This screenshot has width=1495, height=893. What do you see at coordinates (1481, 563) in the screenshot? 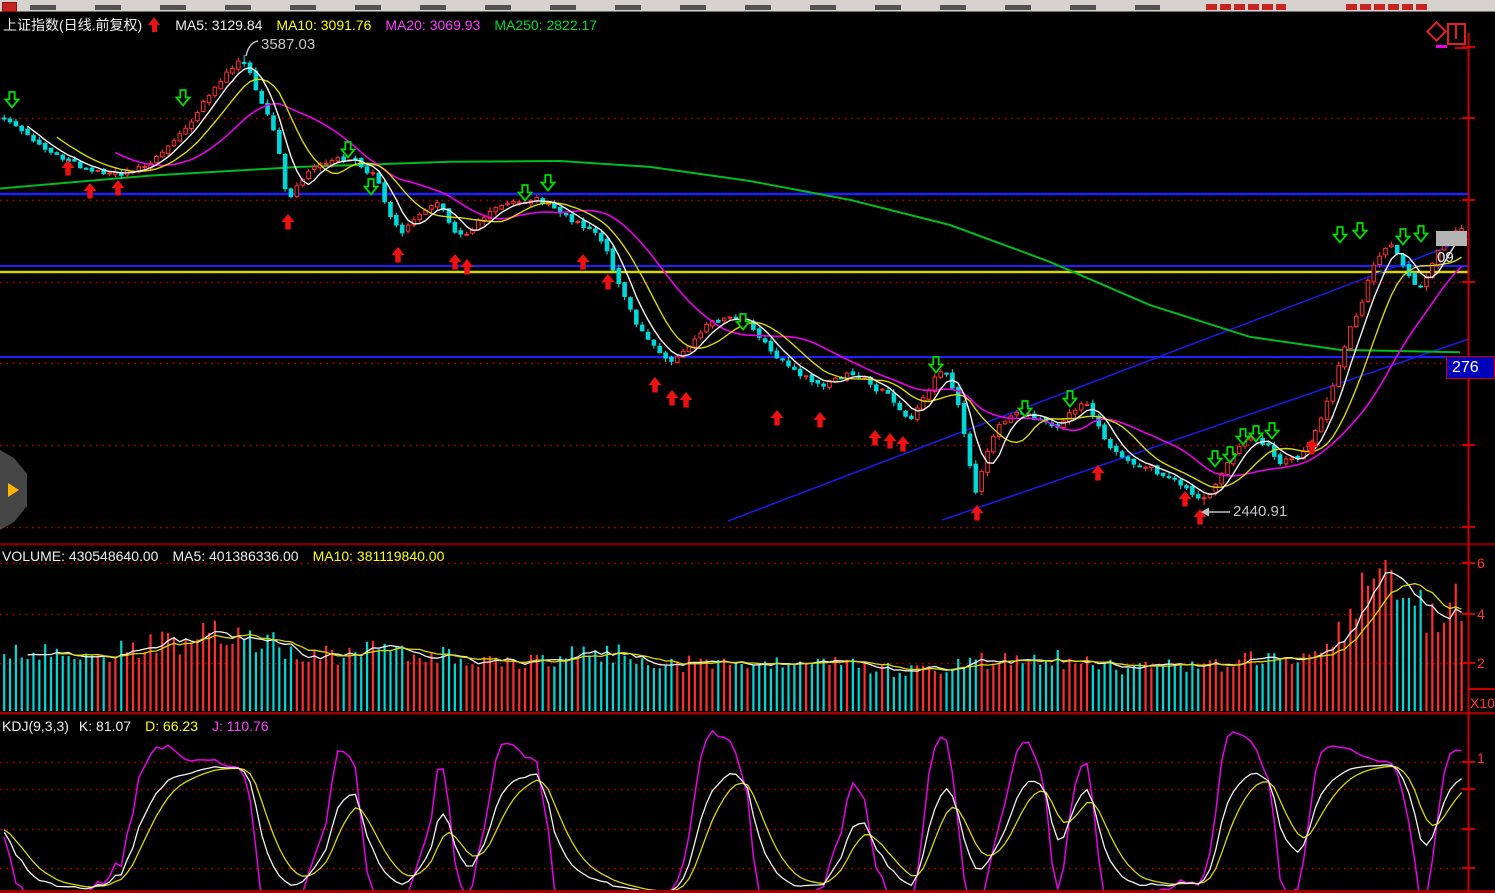
I see `volume-axis-tick-label: 6` at bounding box center [1481, 563].